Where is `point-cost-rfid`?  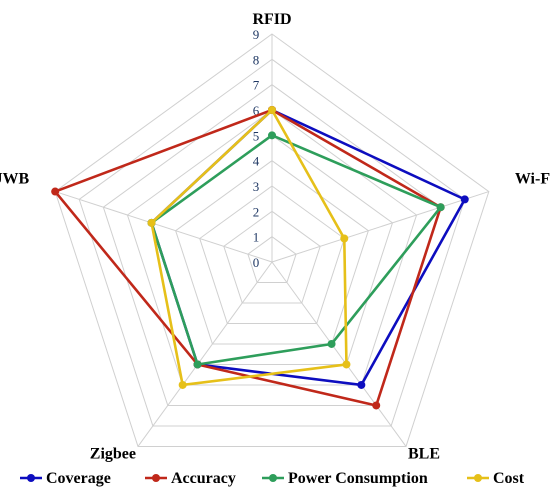 point-cost-rfid is located at coordinates (272, 110).